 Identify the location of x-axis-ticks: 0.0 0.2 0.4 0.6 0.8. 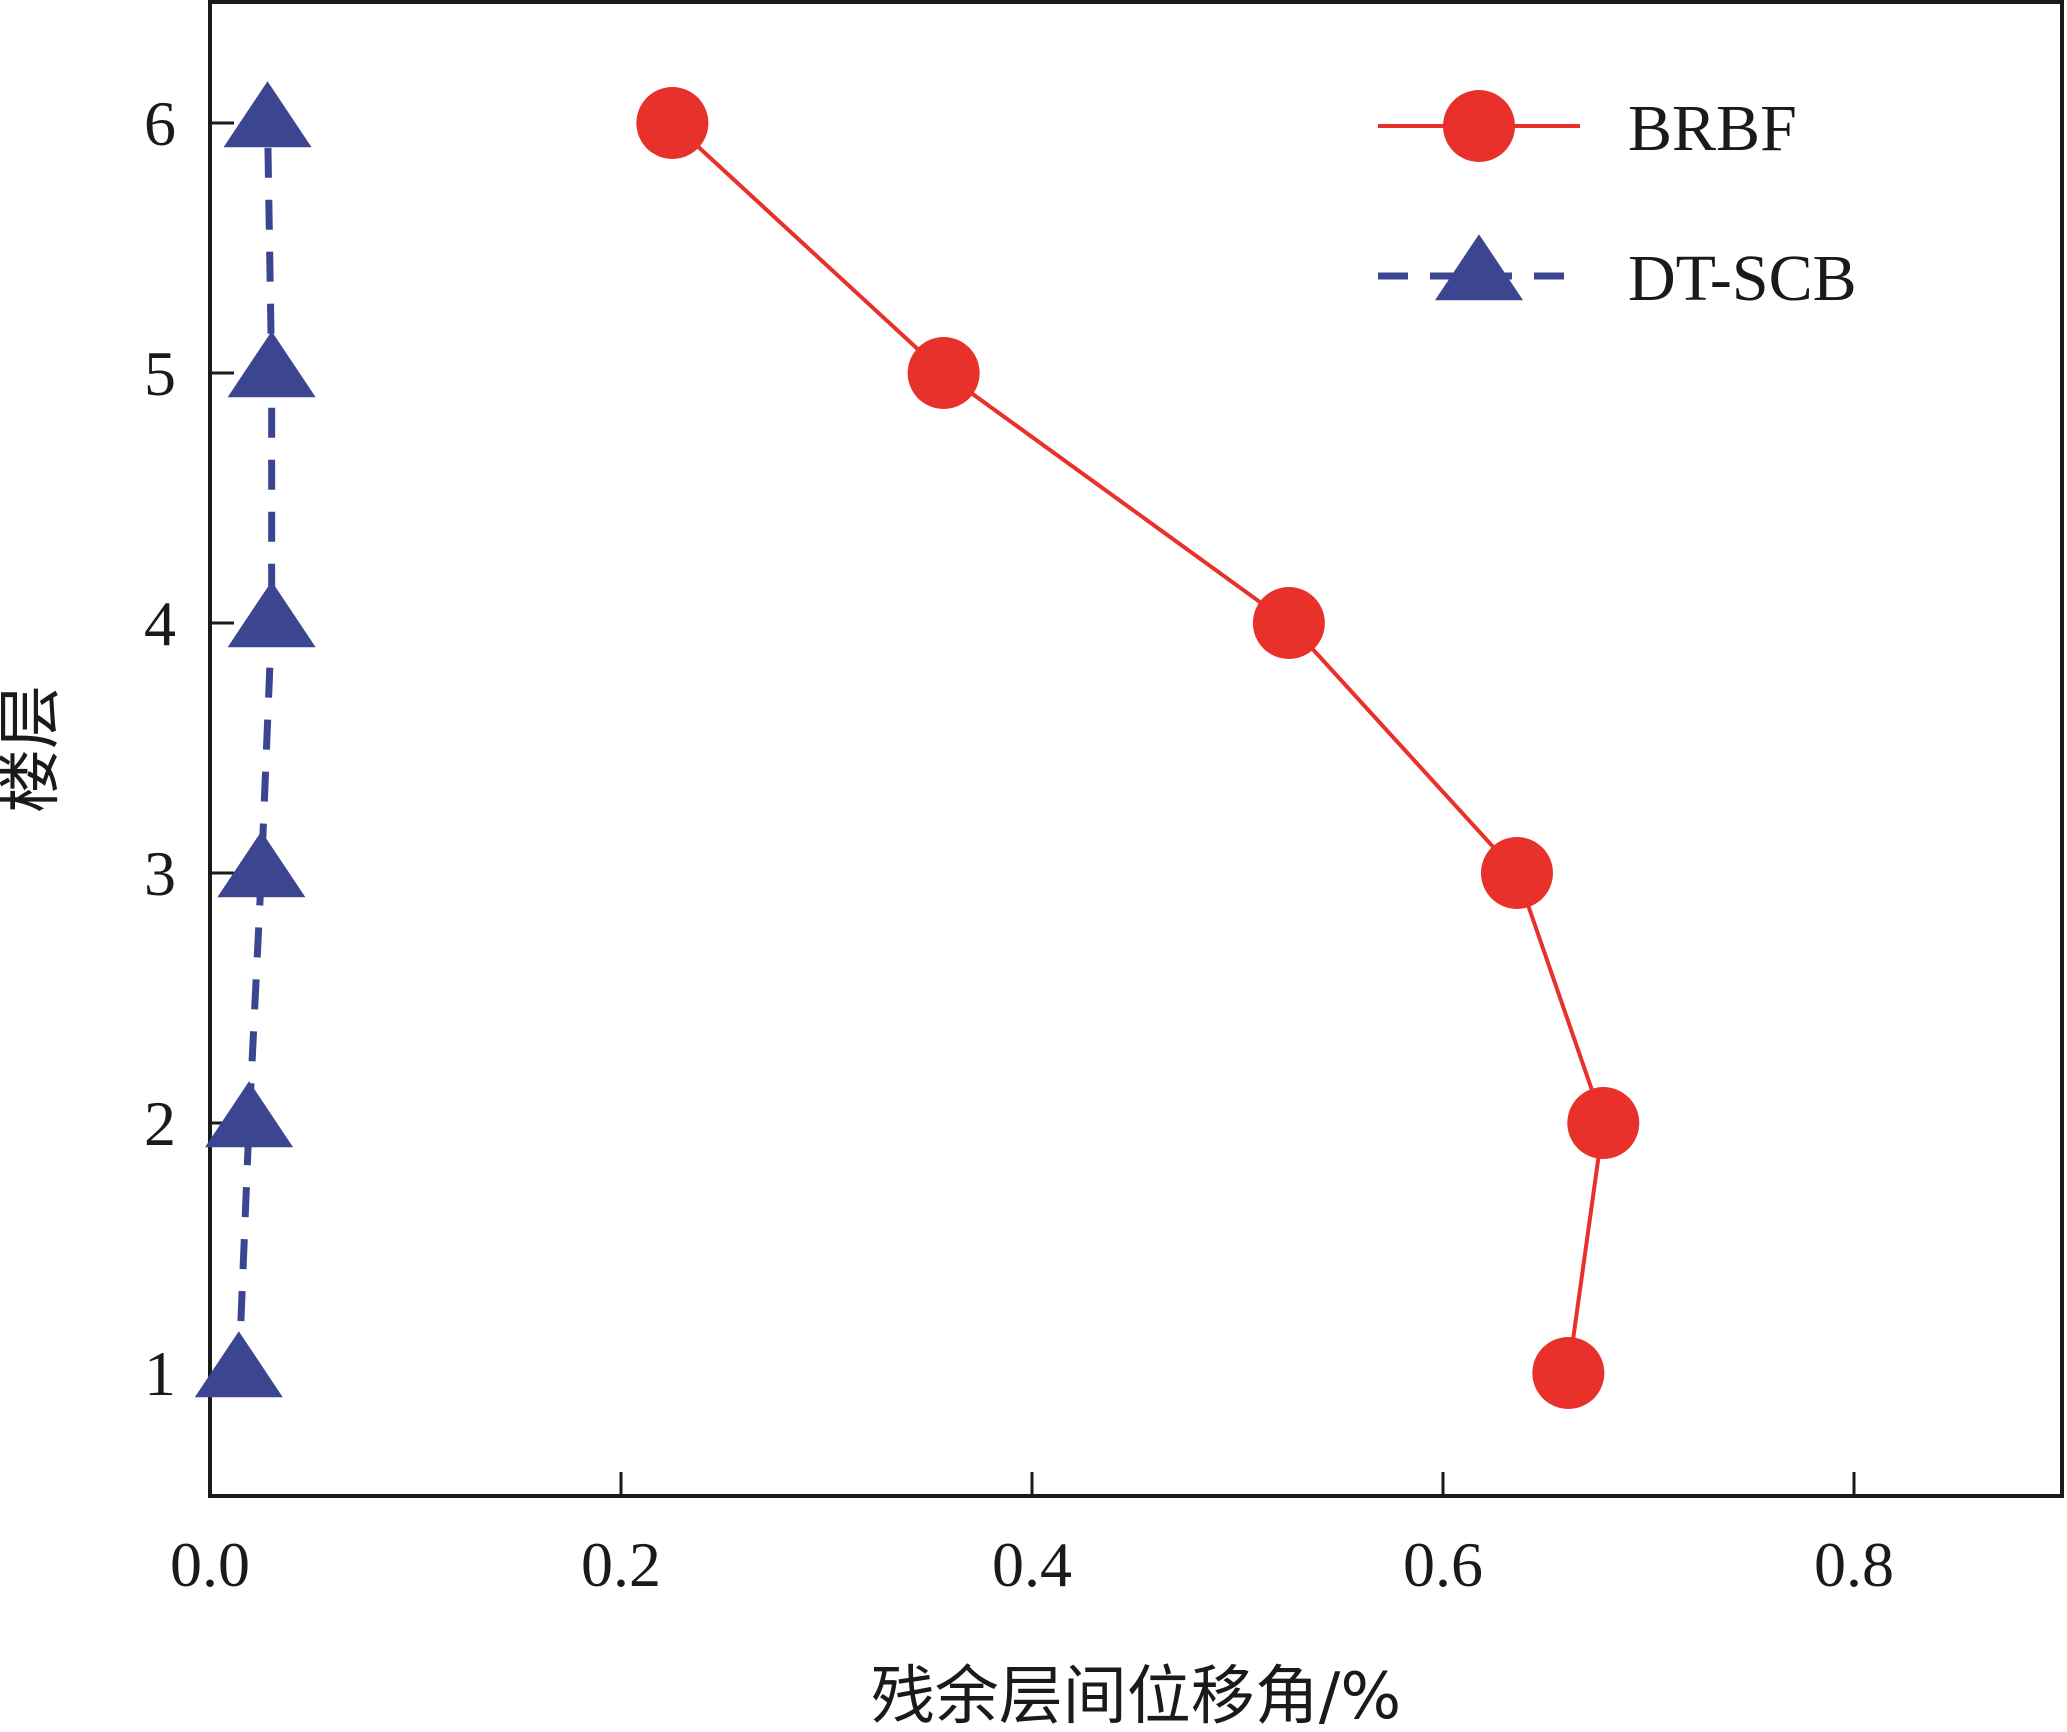
(1032, 1536).